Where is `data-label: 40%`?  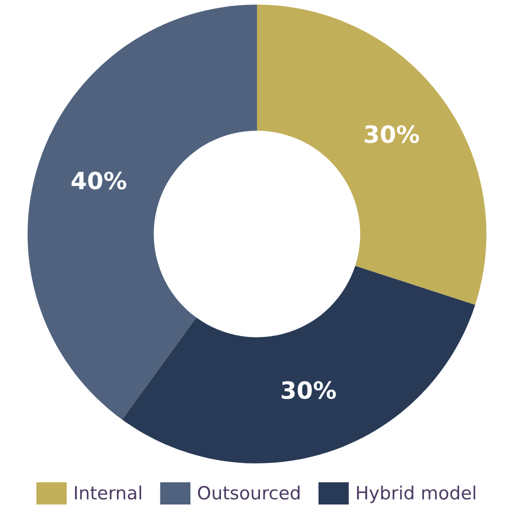
data-label: 40% is located at coordinates (99, 181).